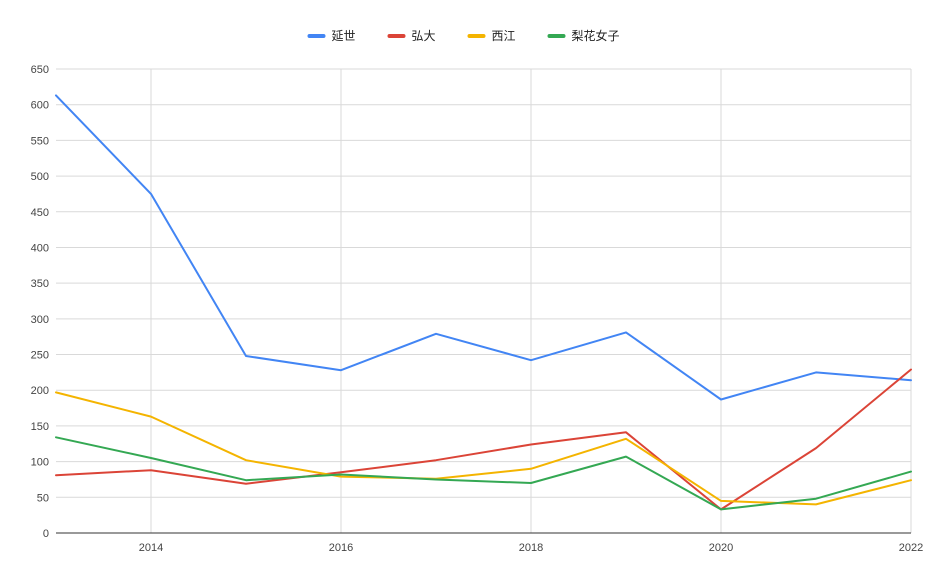  I want to click on x-tick-label: 2022, so click(911, 548).